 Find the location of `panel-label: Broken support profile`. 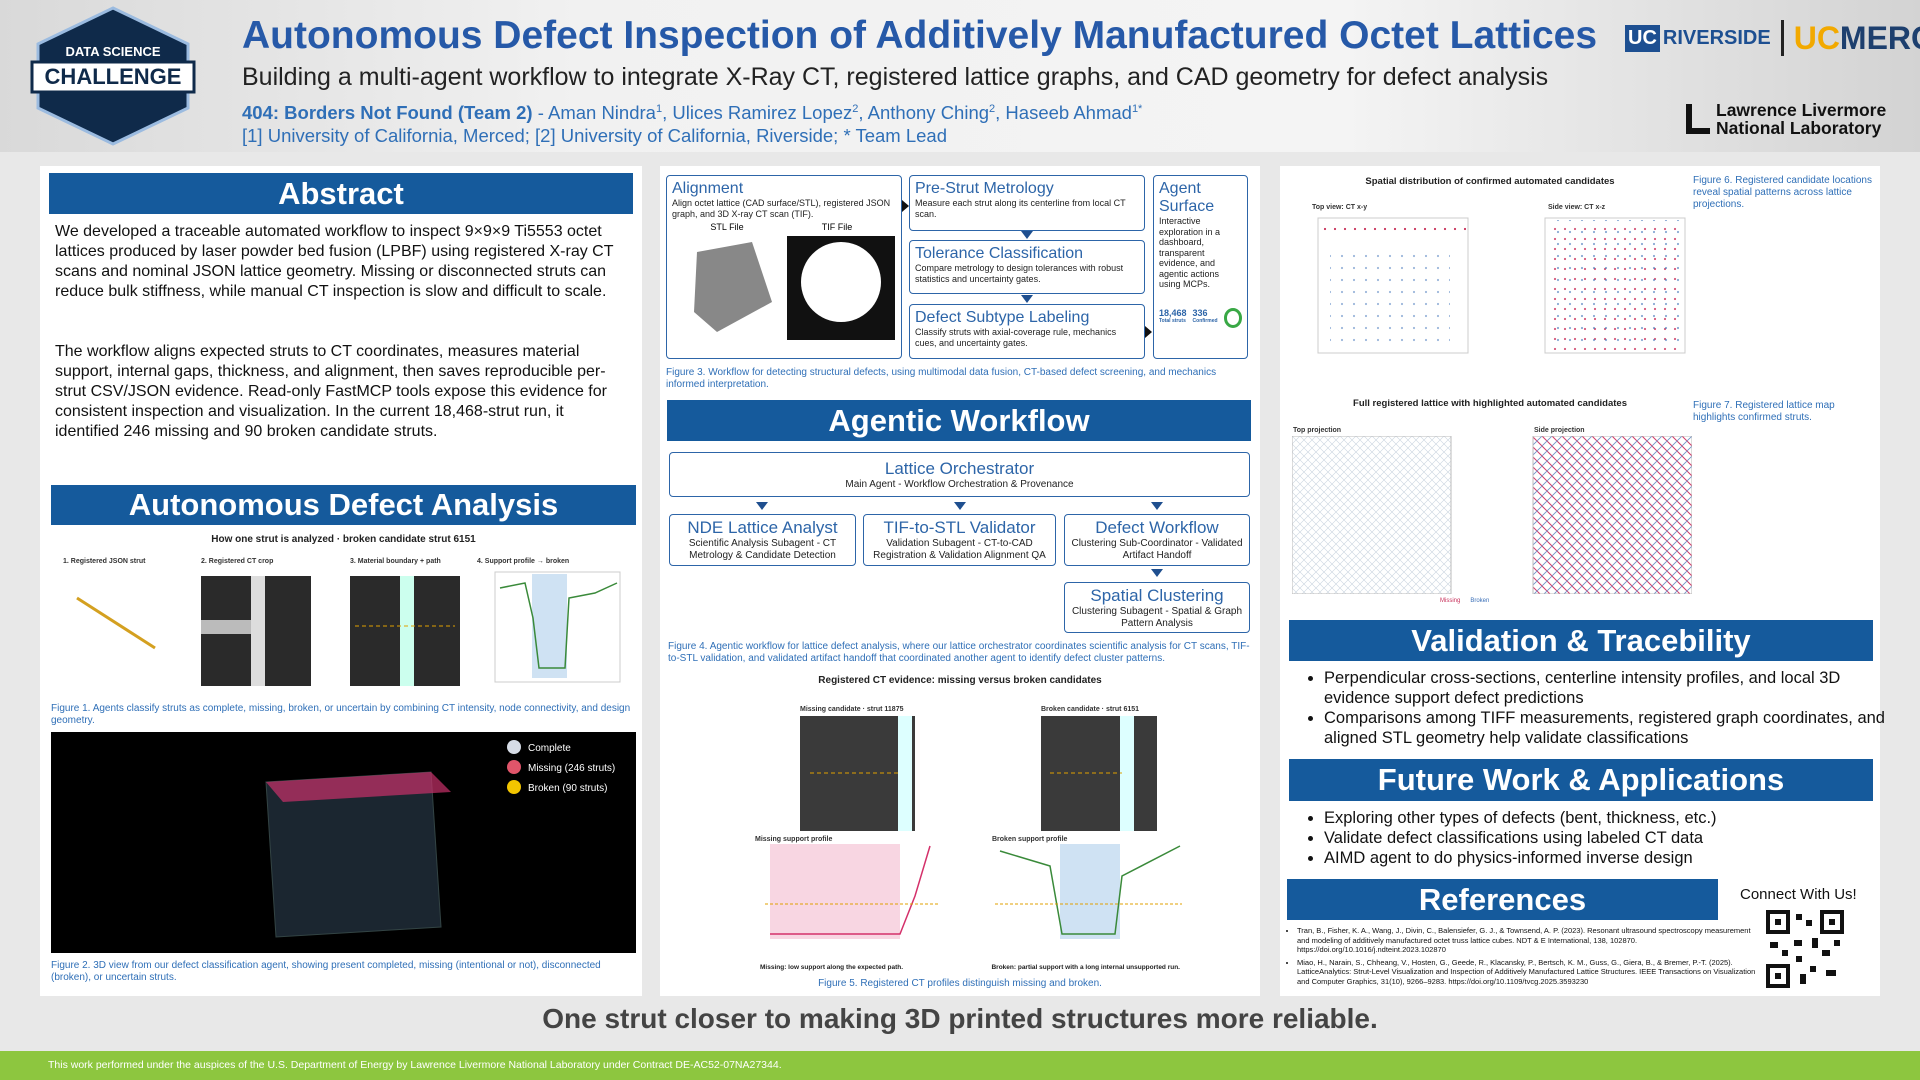

panel-label: Broken support profile is located at coordinates (1030, 839).